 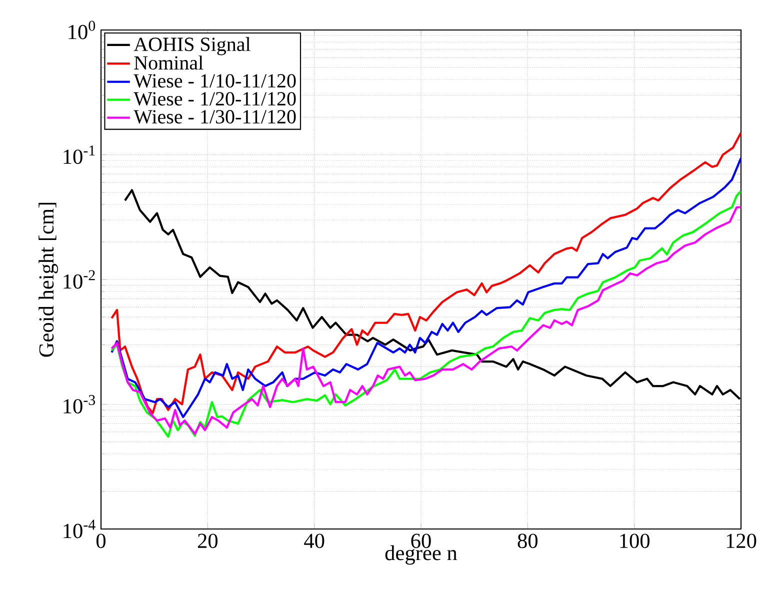 What do you see at coordinates (48, 279) in the screenshot?
I see `y-axis-title: Geoid height [cm]` at bounding box center [48, 279].